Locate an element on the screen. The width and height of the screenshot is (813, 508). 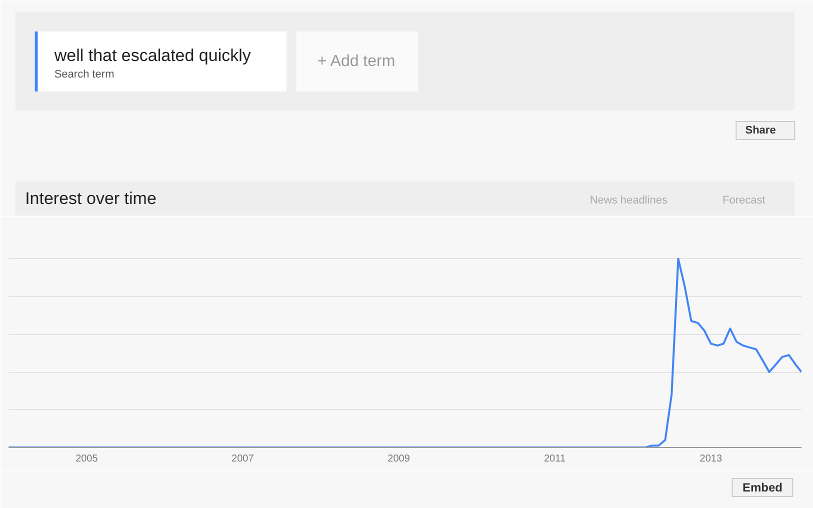
text: well that escalated quickly is located at coordinates (152, 55).